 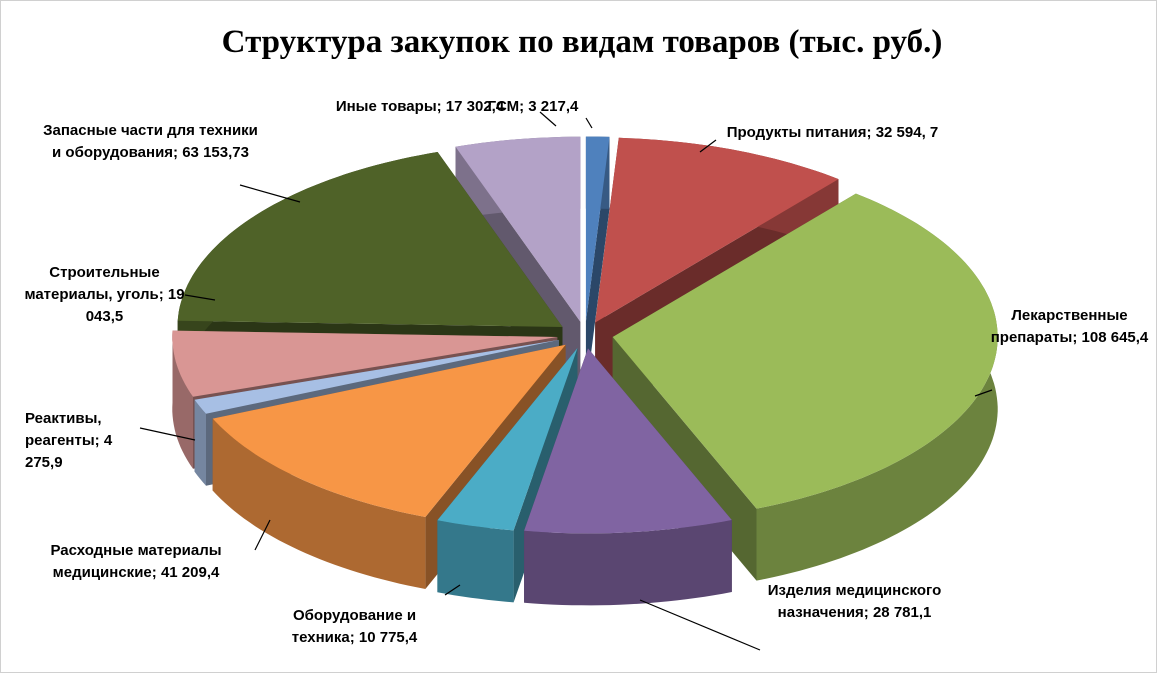 I want to click on label-category: Лекарственные препараты, so click(x=1059, y=326).